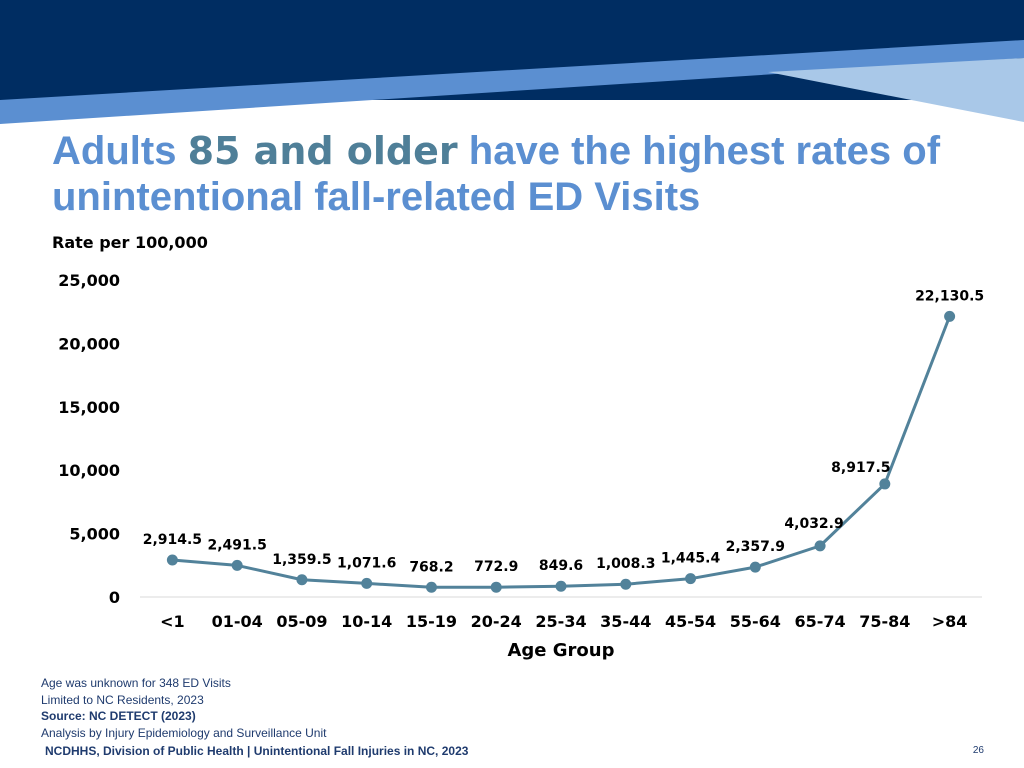  What do you see at coordinates (884, 621) in the screenshot?
I see `x-tick-label: 75-84` at bounding box center [884, 621].